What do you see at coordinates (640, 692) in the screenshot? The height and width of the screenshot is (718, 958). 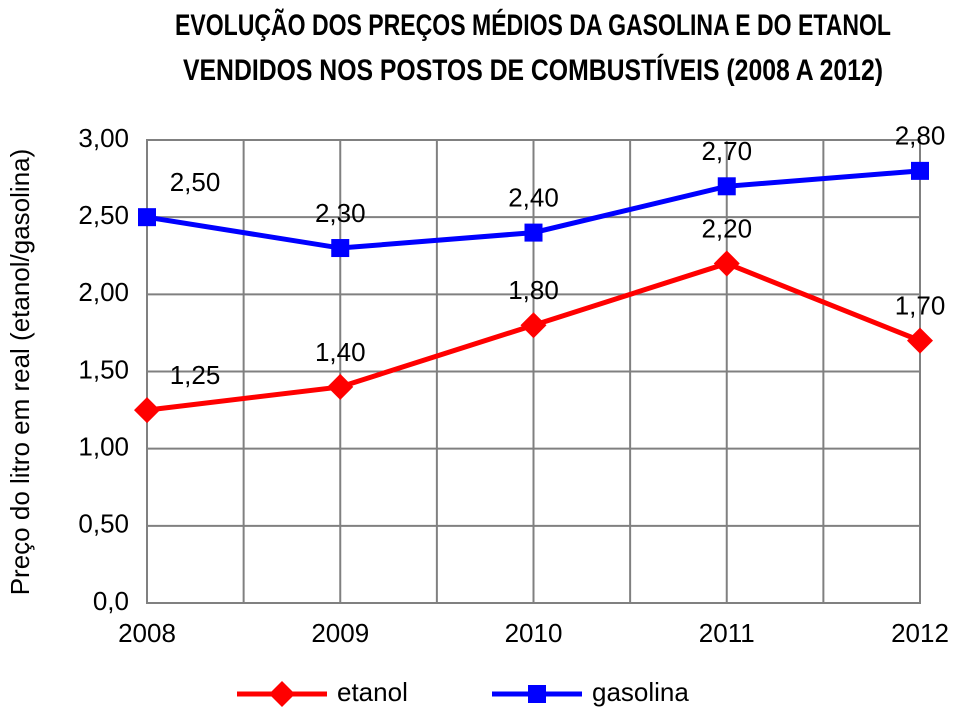 I see `legend-label: gasolina` at bounding box center [640, 692].